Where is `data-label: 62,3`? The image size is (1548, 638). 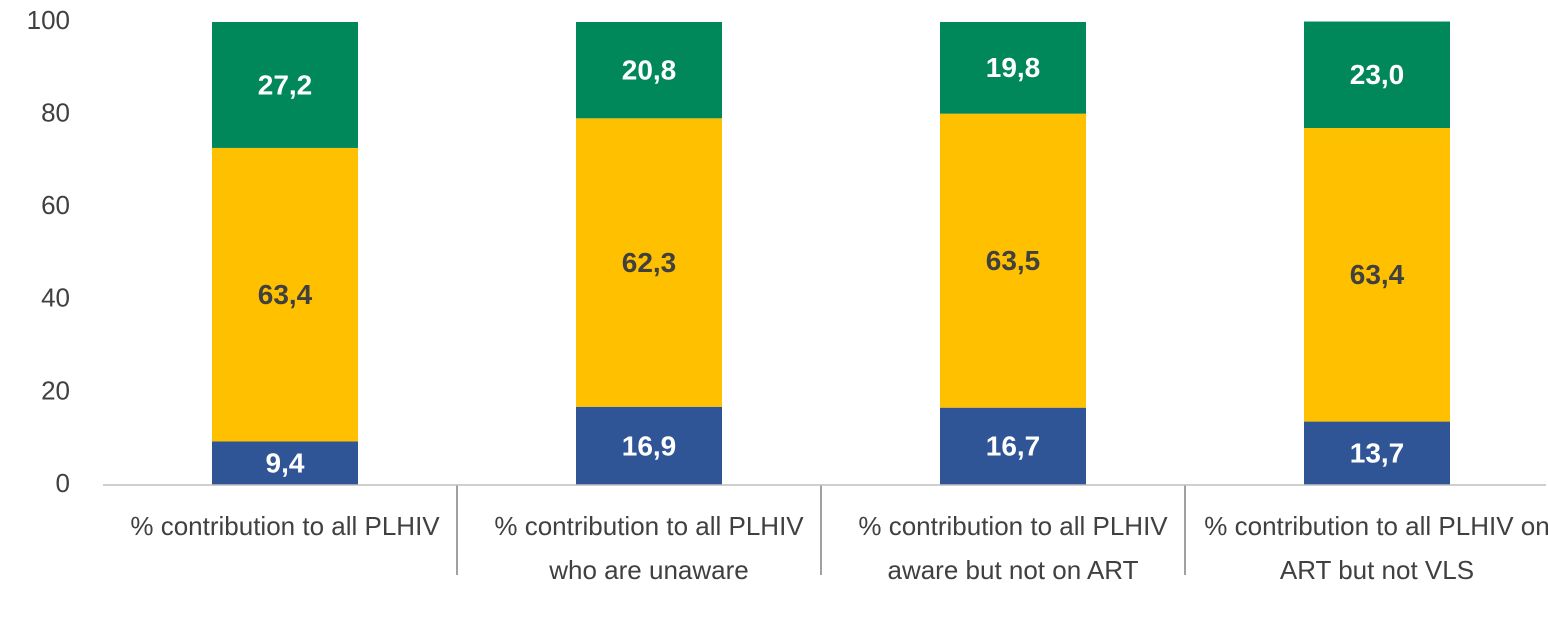 data-label: 62,3 is located at coordinates (649, 262).